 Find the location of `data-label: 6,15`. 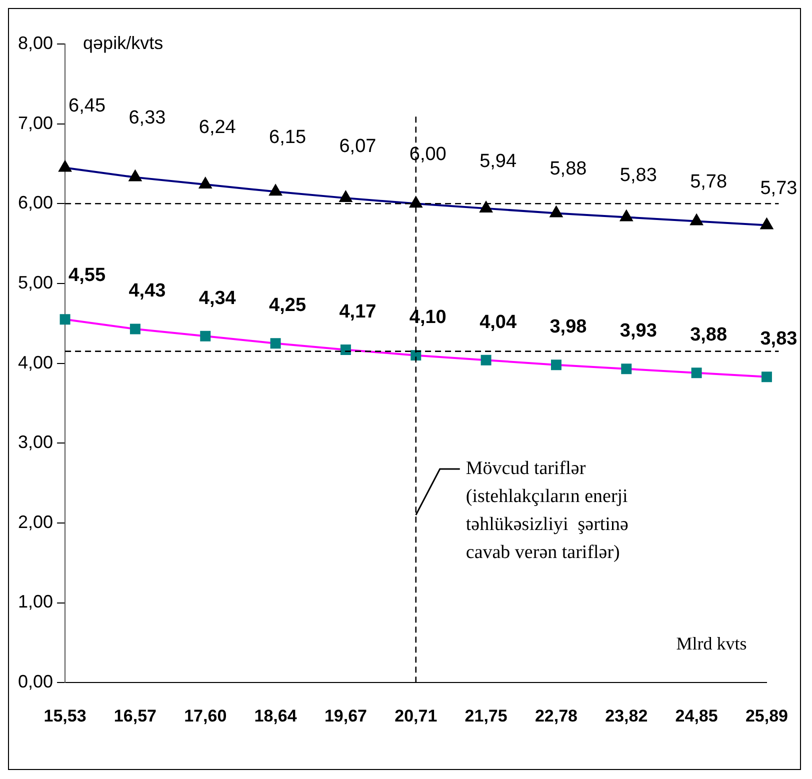

data-label: 6,15 is located at coordinates (287, 137).